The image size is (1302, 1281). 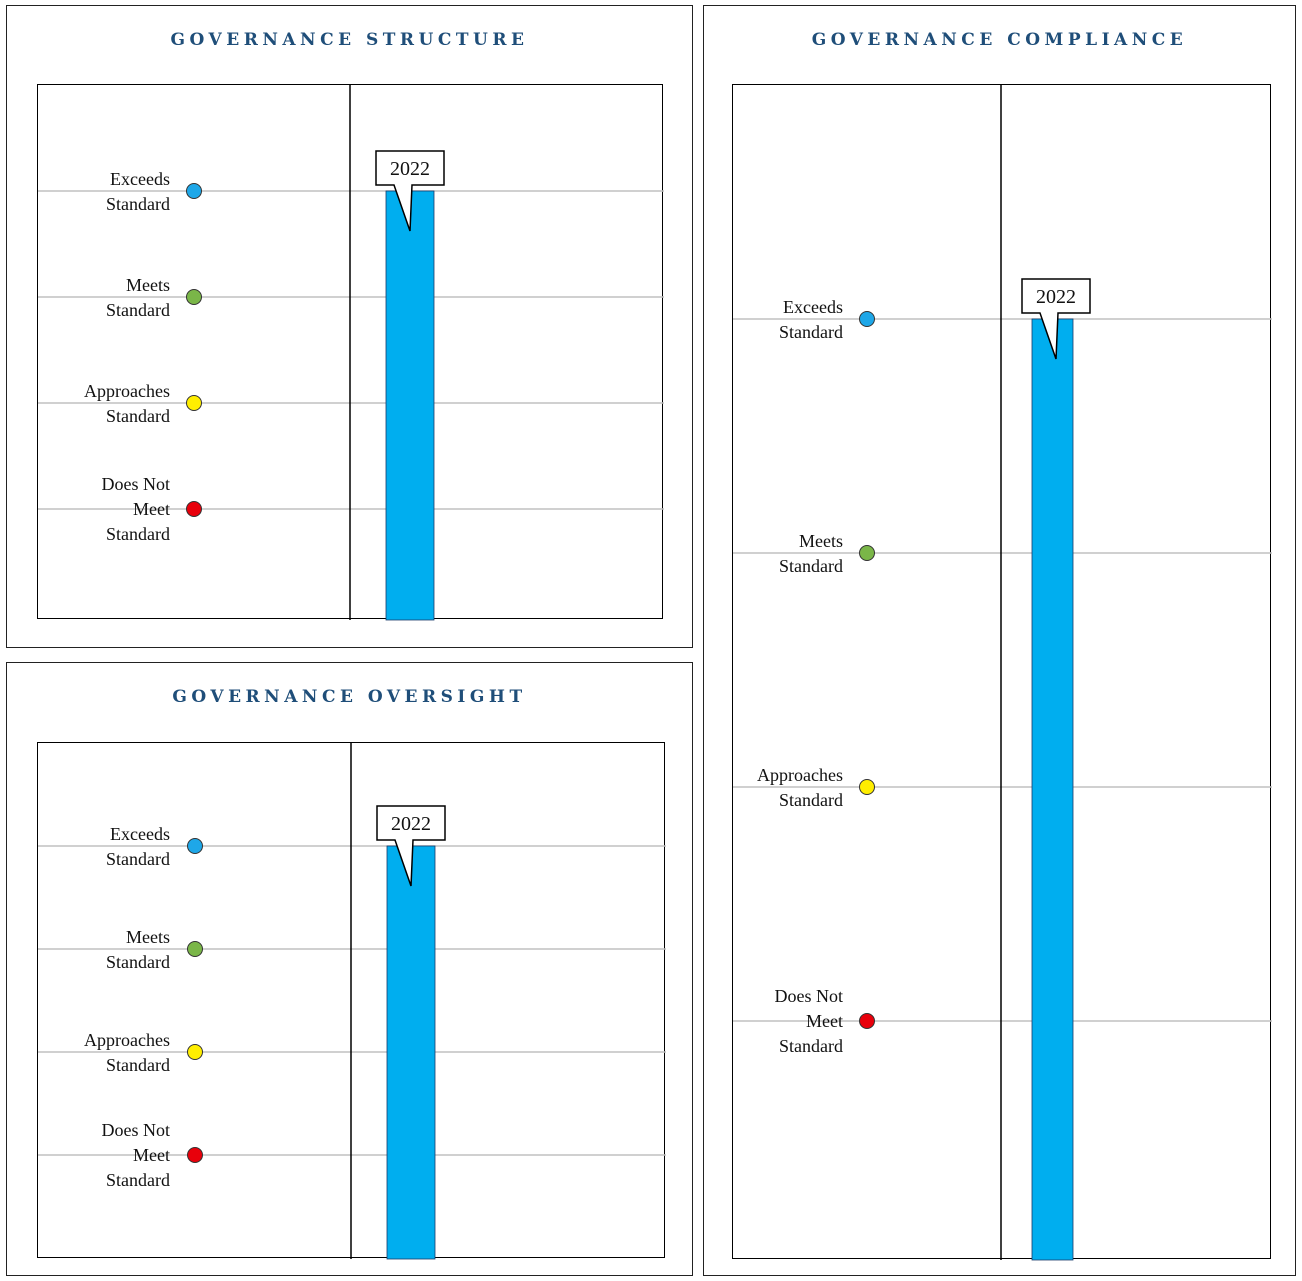 What do you see at coordinates (999, 40) in the screenshot?
I see `panel-title: GOVERNANCE COMPLIANCE` at bounding box center [999, 40].